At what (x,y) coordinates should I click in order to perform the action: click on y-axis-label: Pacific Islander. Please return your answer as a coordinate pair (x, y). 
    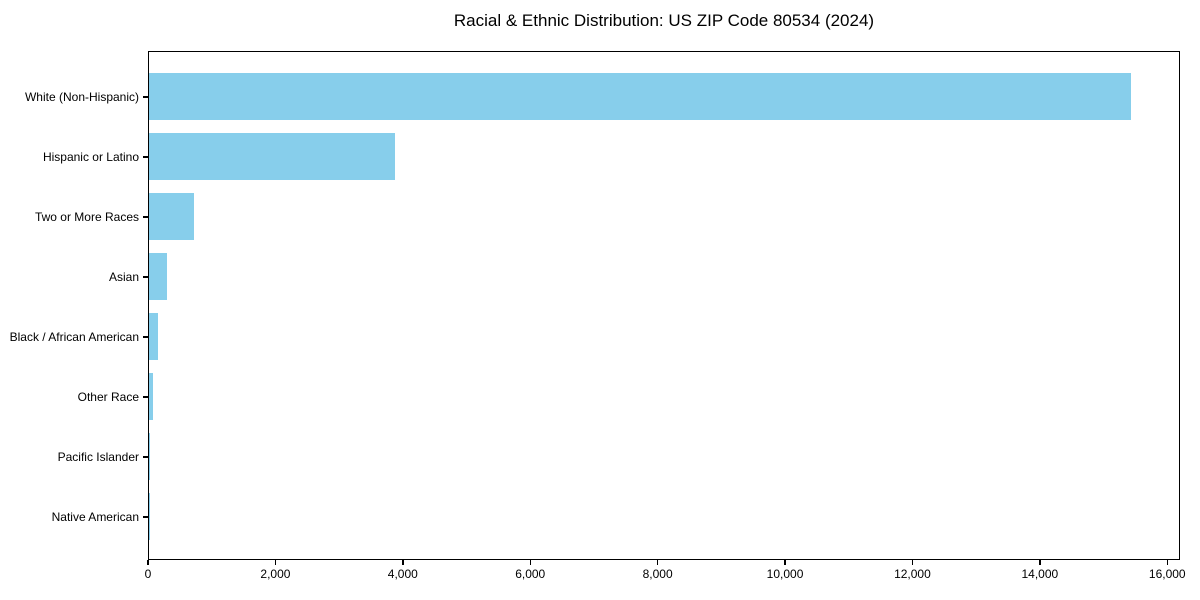
    Looking at the image, I should click on (98, 457).